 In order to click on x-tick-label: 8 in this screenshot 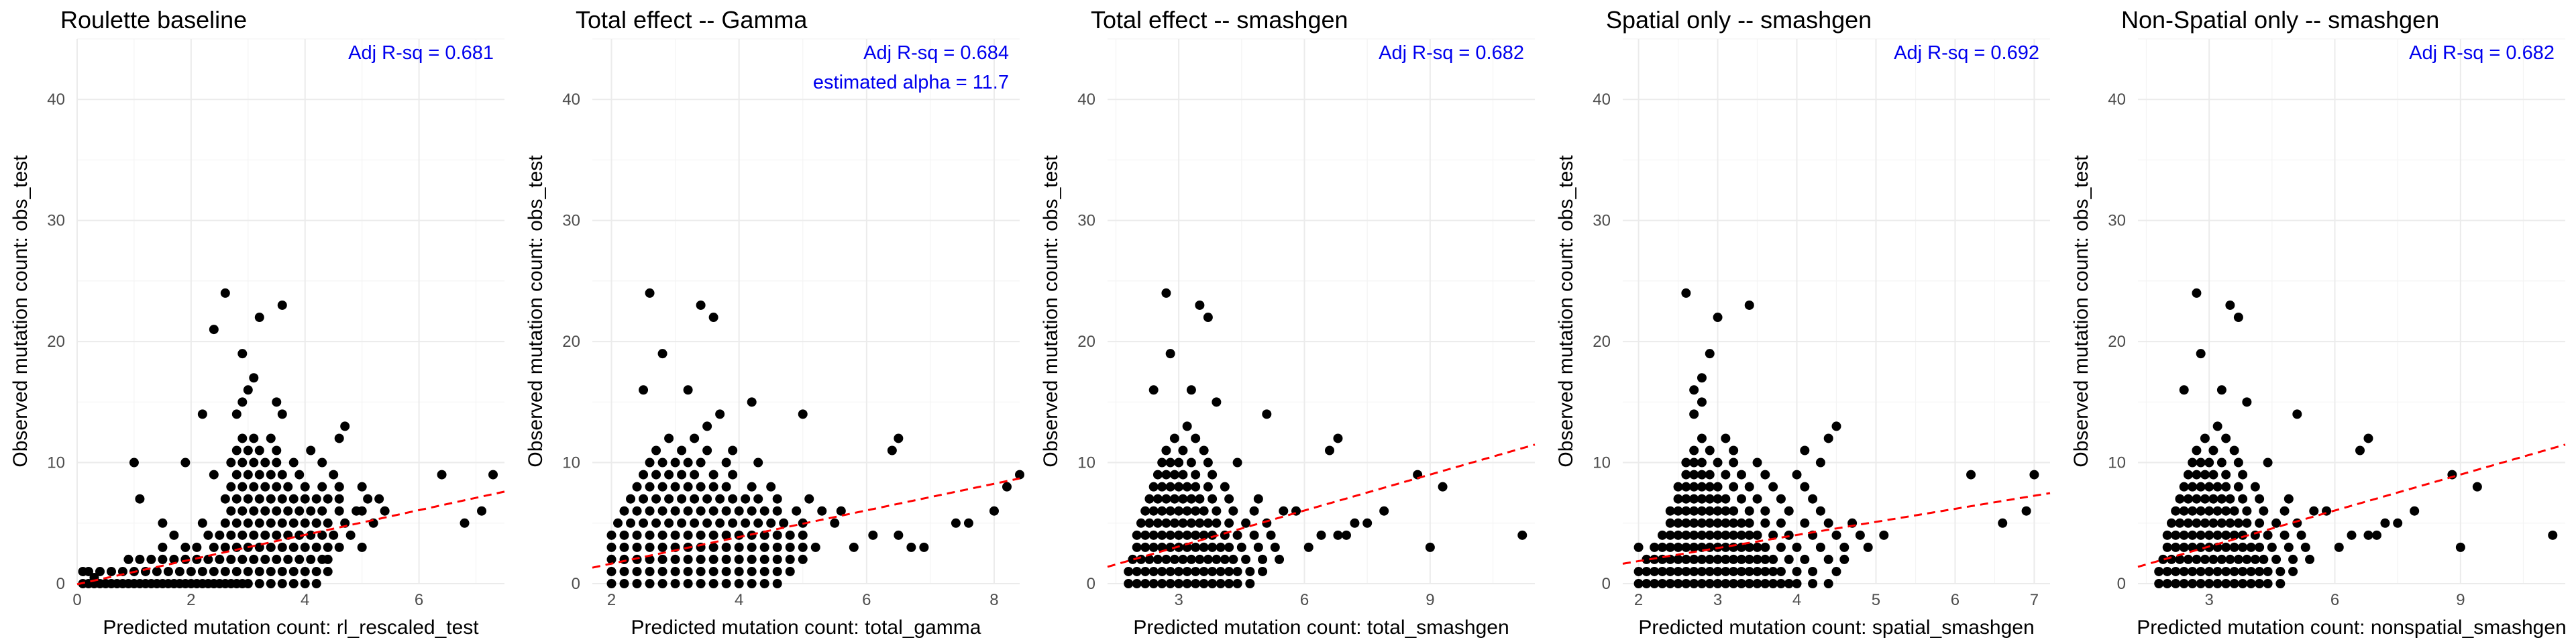, I will do `click(993, 600)`.